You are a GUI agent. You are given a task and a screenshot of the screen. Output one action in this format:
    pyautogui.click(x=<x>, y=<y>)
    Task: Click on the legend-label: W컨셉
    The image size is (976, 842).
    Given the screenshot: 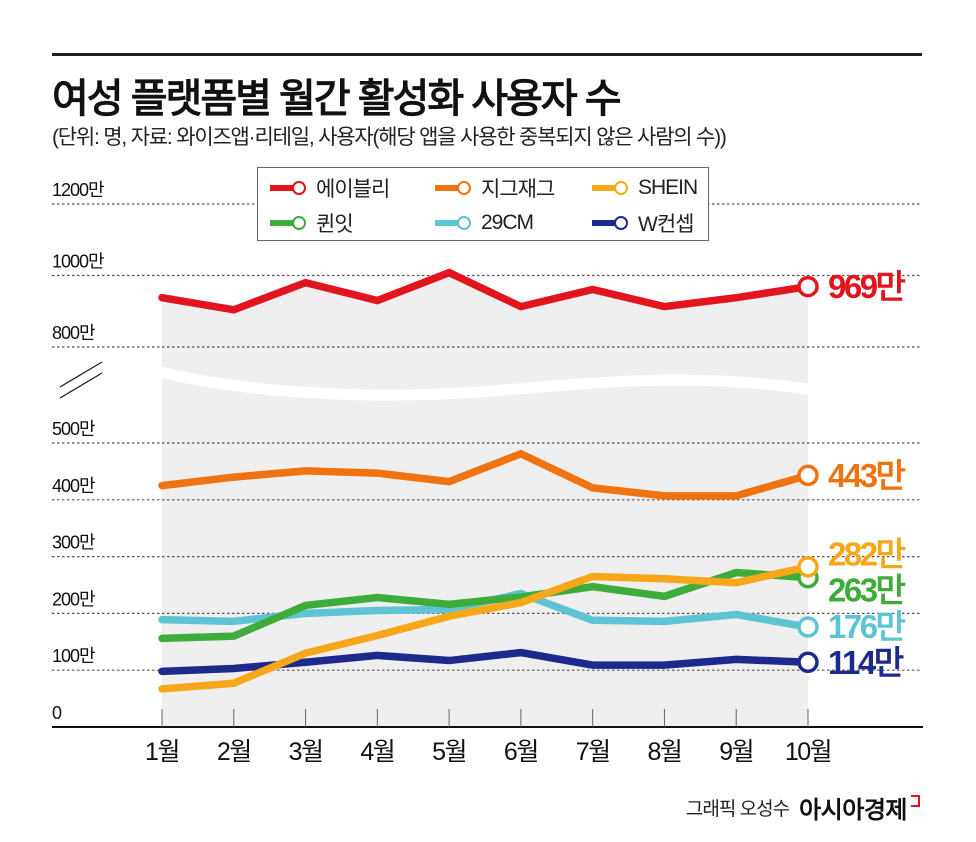 What is the action you would take?
    pyautogui.click(x=666, y=224)
    